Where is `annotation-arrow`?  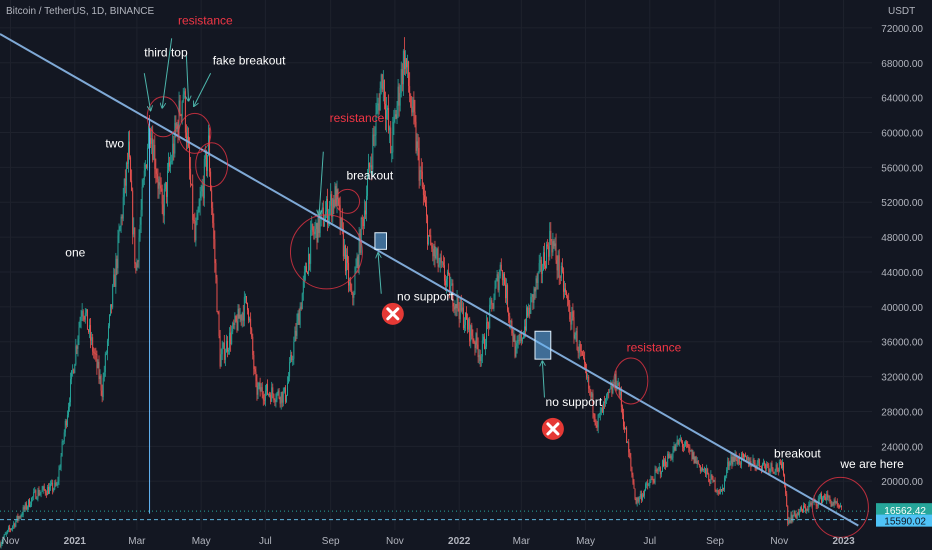
annotation-arrow is located at coordinates (543, 379).